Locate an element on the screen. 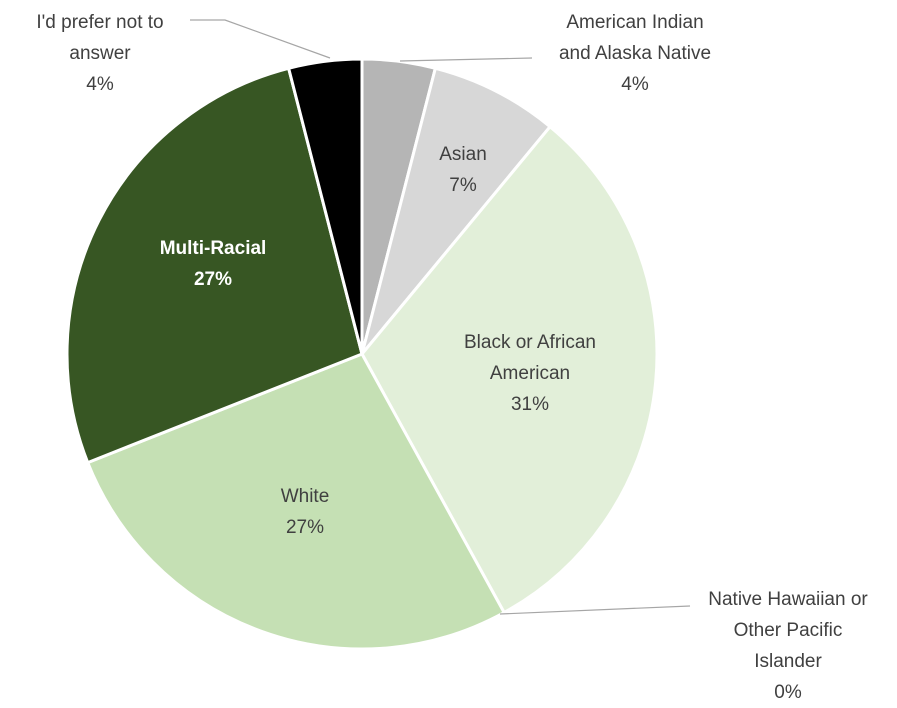 This screenshot has height=708, width=897. data-label-american-indian-and-alaska-native: American Indian and Alaska Native 4% is located at coordinates (635, 53).